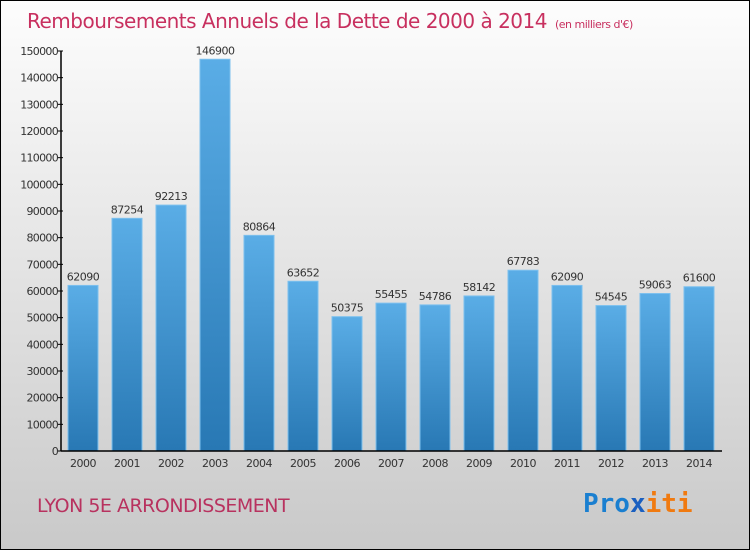  I want to click on data-label: 61600, so click(699, 278).